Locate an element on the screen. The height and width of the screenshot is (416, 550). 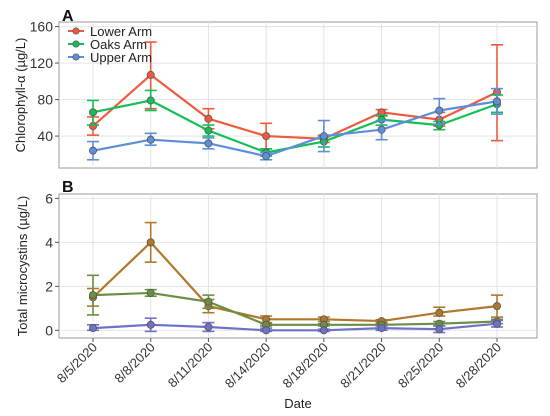
panel-b-label: B is located at coordinates (68, 187).